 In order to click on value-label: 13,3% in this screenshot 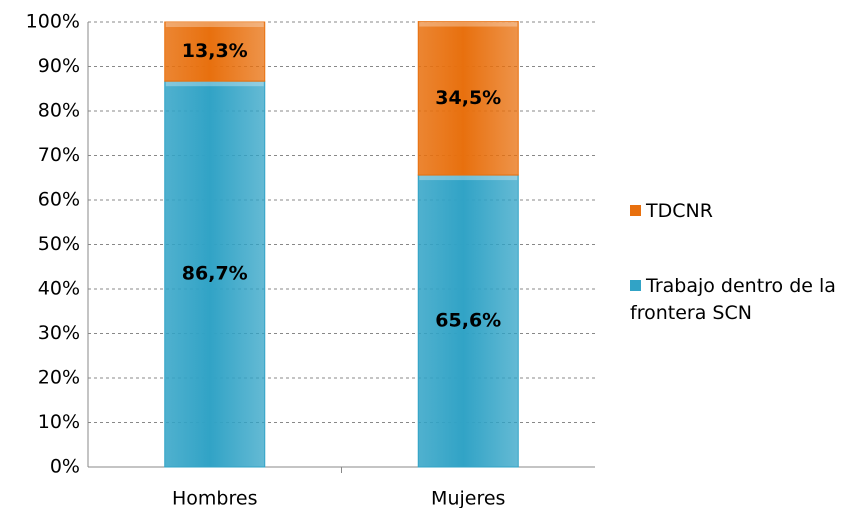, I will do `click(215, 51)`.